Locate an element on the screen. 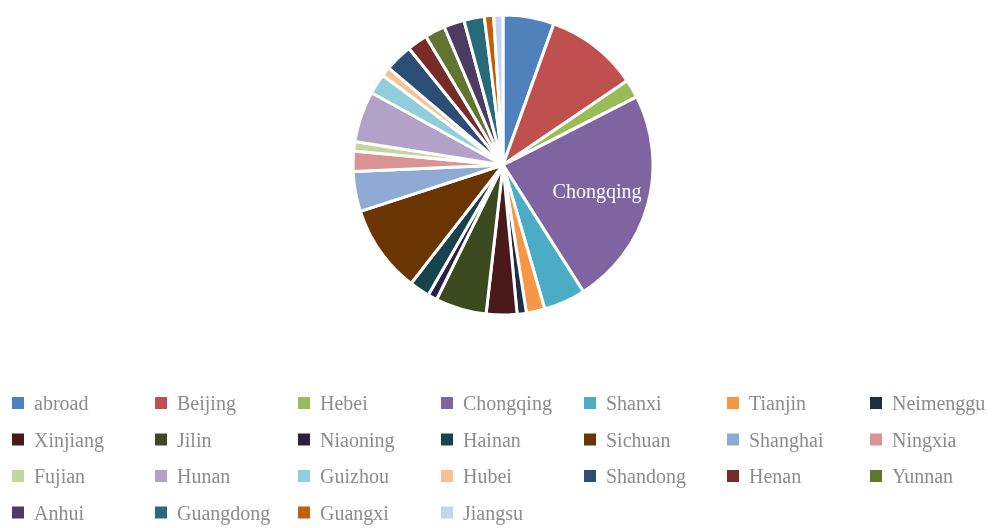 The height and width of the screenshot is (528, 1006). legend-label: Neimenggu is located at coordinates (939, 403).